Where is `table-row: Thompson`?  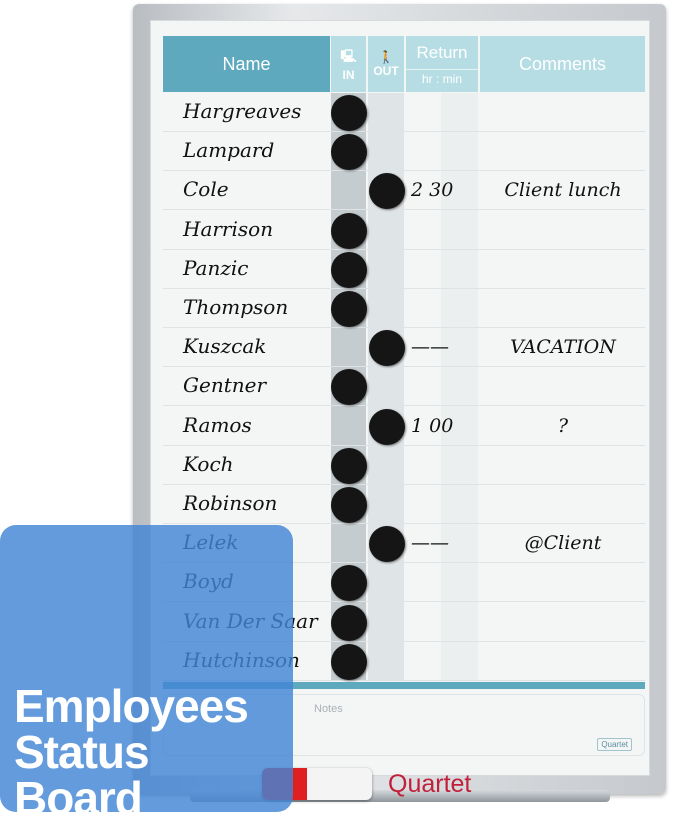 table-row: Thompson is located at coordinates (404, 308).